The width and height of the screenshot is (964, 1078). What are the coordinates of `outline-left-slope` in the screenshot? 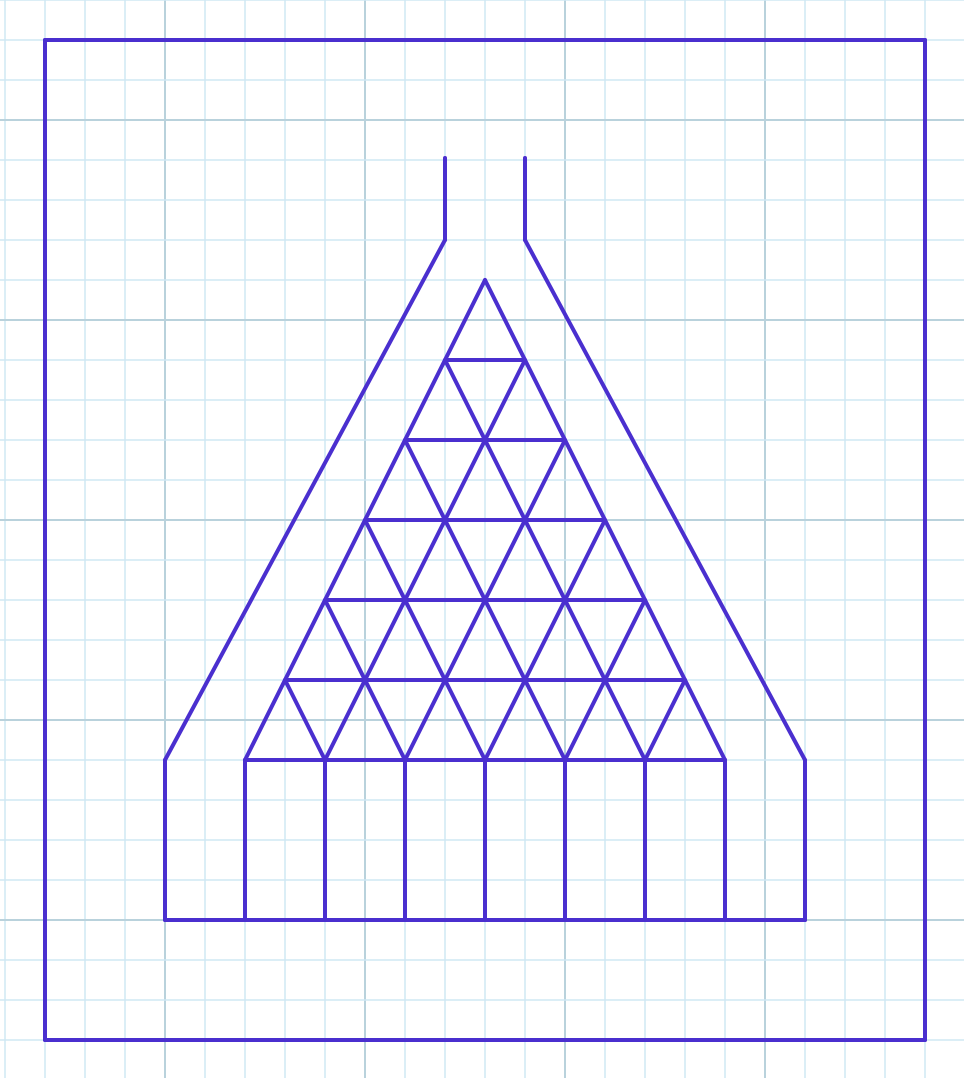 It's located at (305, 500).